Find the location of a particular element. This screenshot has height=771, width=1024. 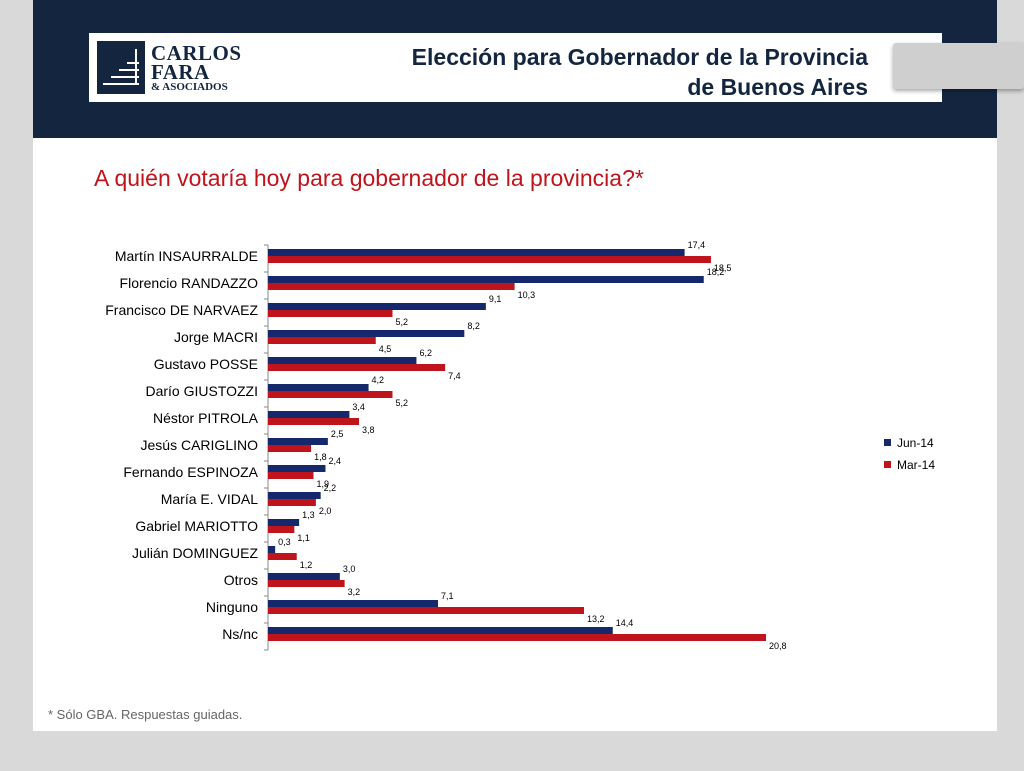

value-label-mar-14: 1,8 is located at coordinates (320, 457).